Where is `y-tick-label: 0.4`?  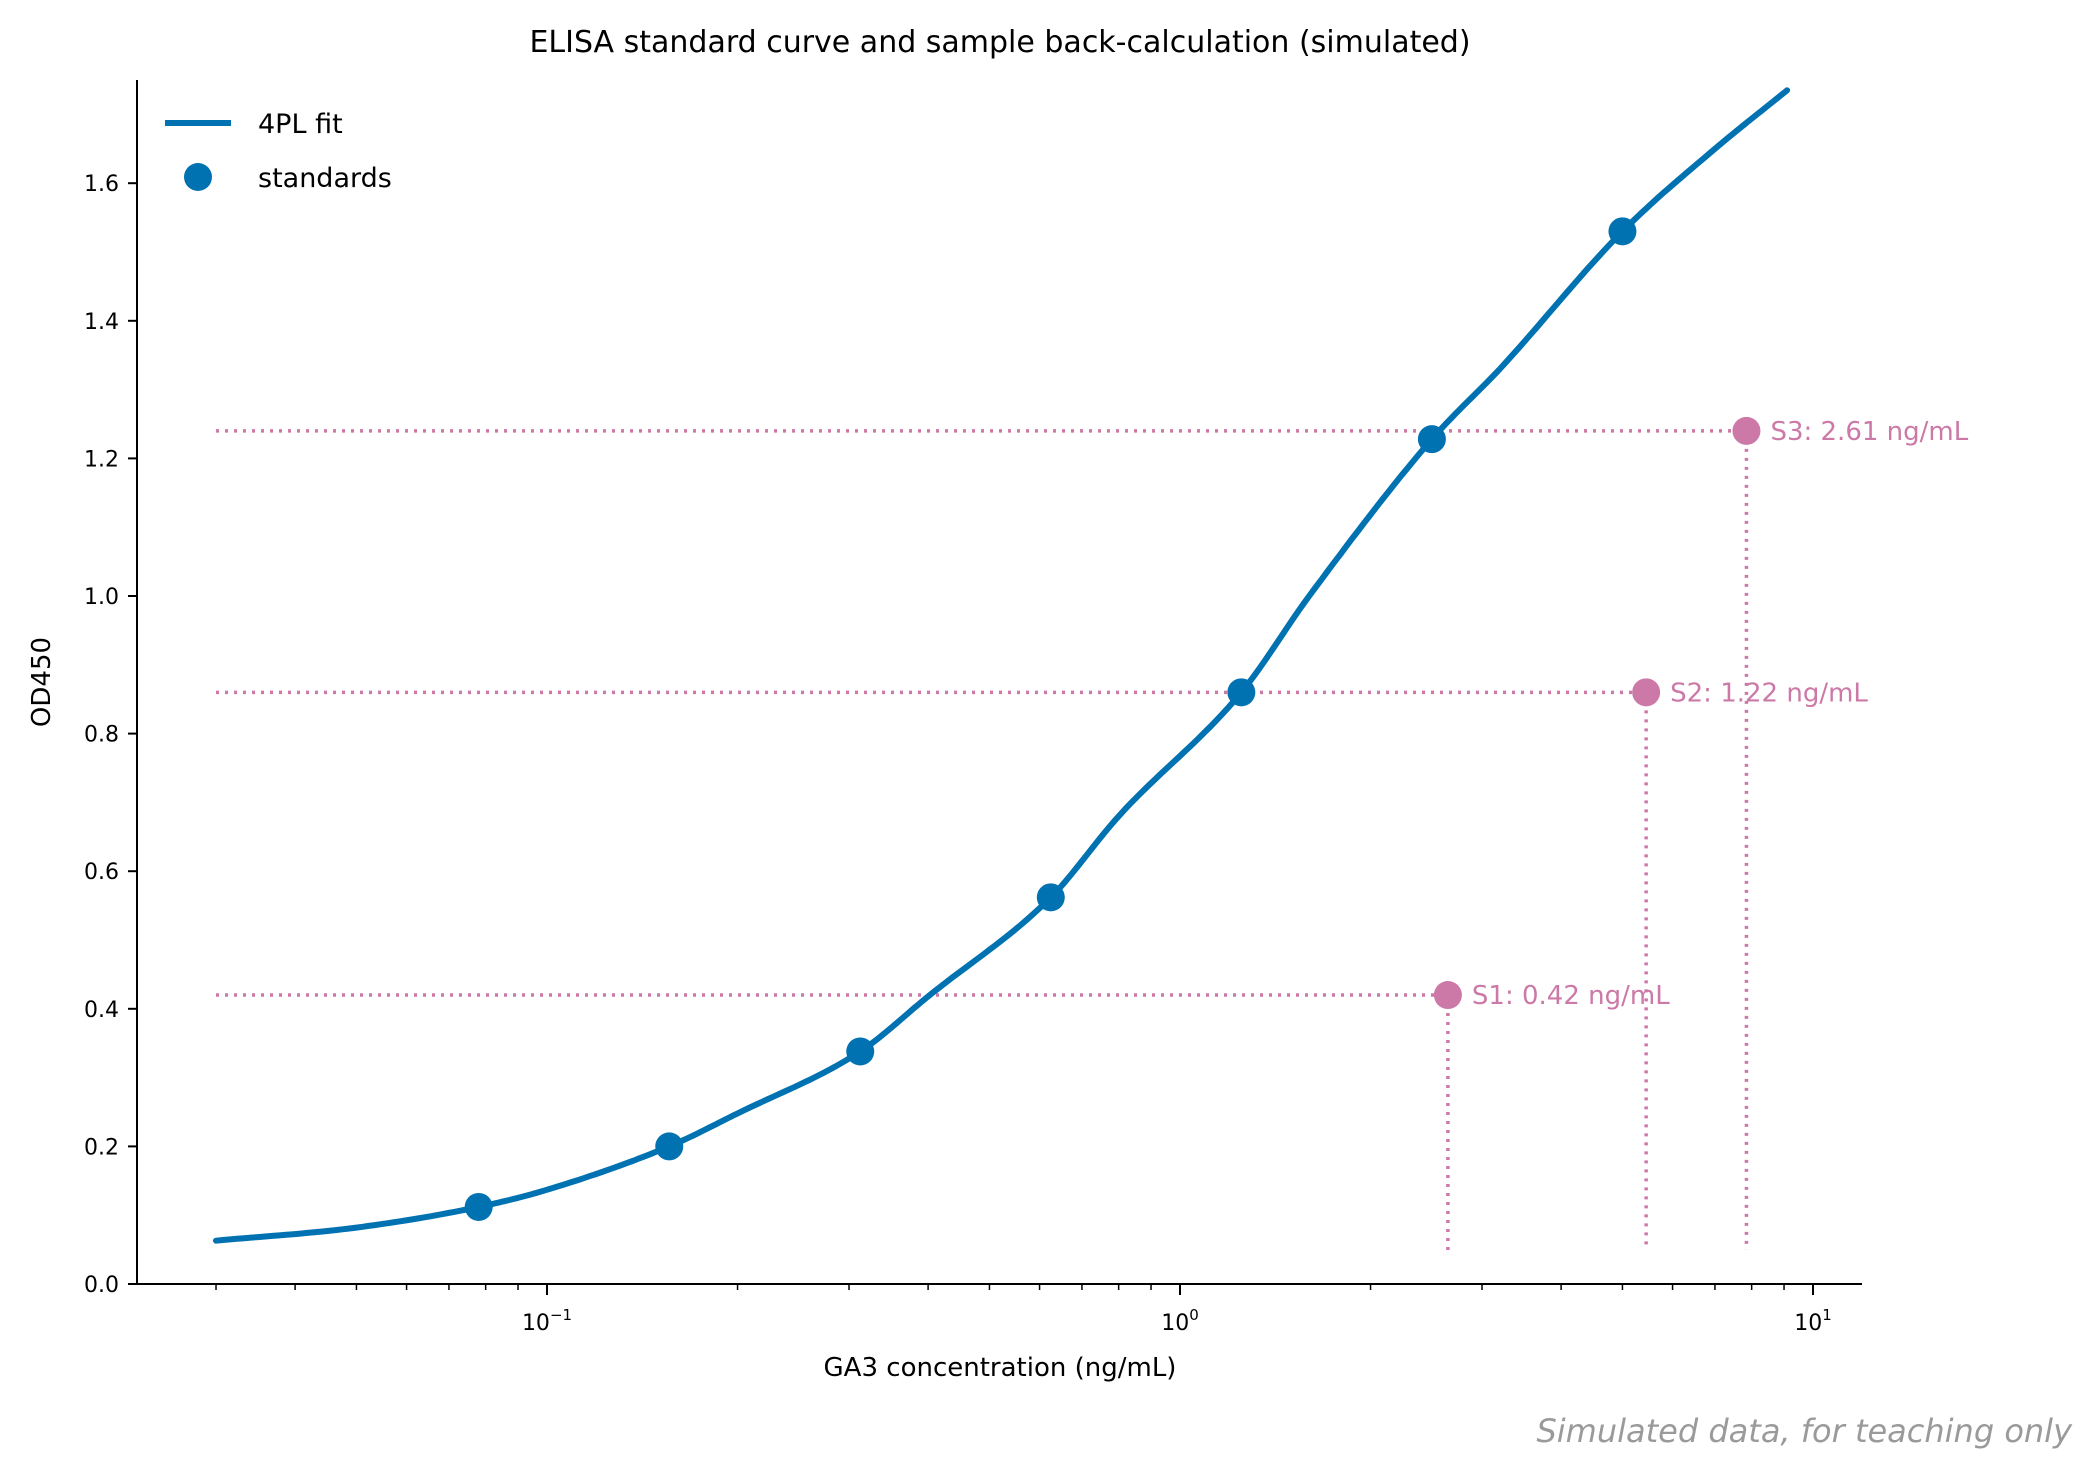 y-tick-label: 0.4 is located at coordinates (101, 1010).